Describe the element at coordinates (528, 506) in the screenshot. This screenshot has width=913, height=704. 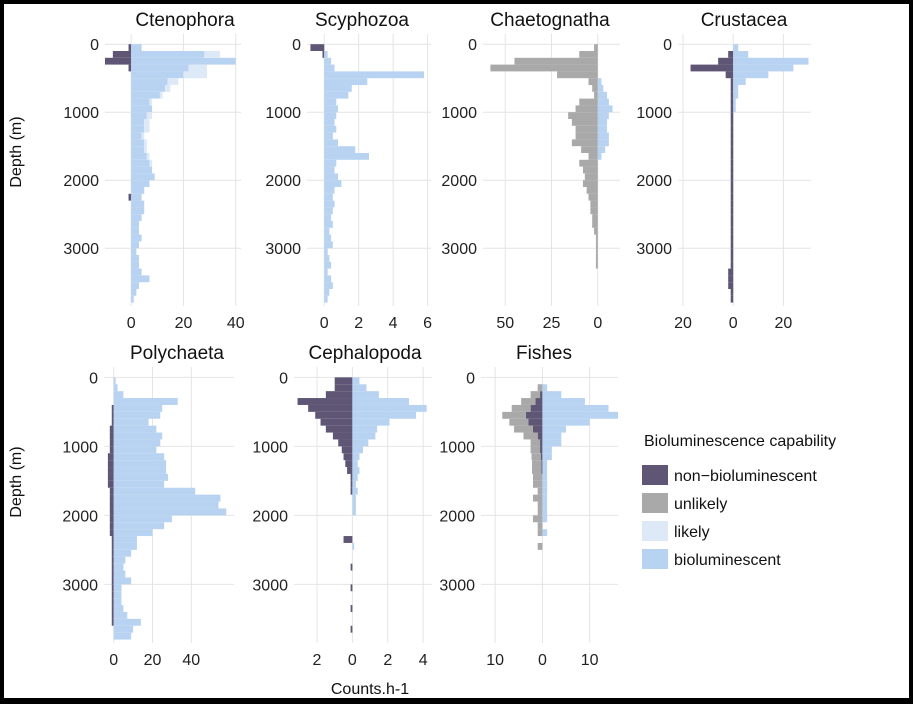
I see `panel-fishes: 0 1000 2000 3000 10 0 10 Fishes` at that location.